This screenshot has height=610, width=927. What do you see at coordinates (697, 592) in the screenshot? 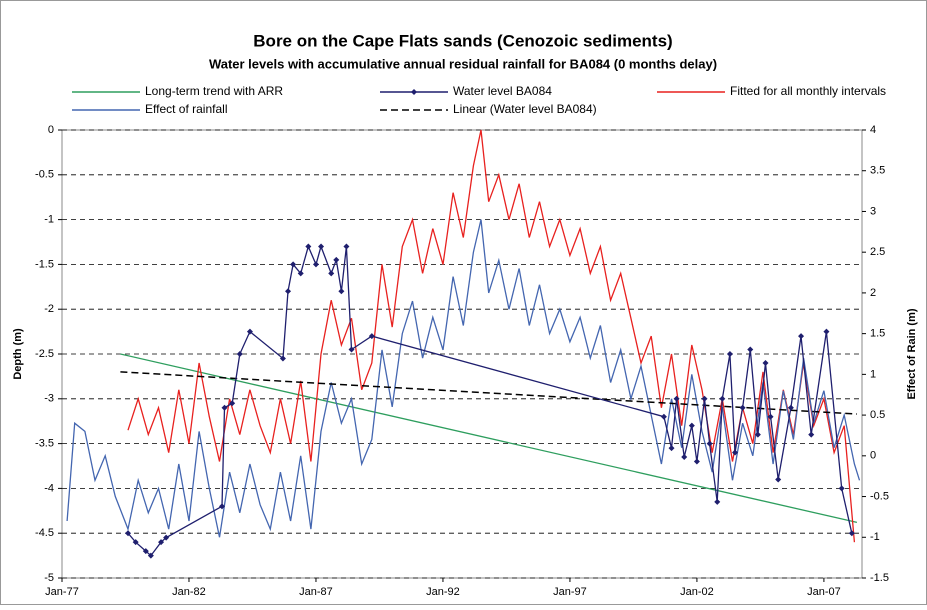
I see `x-tick-label: Jan-02` at bounding box center [697, 592].